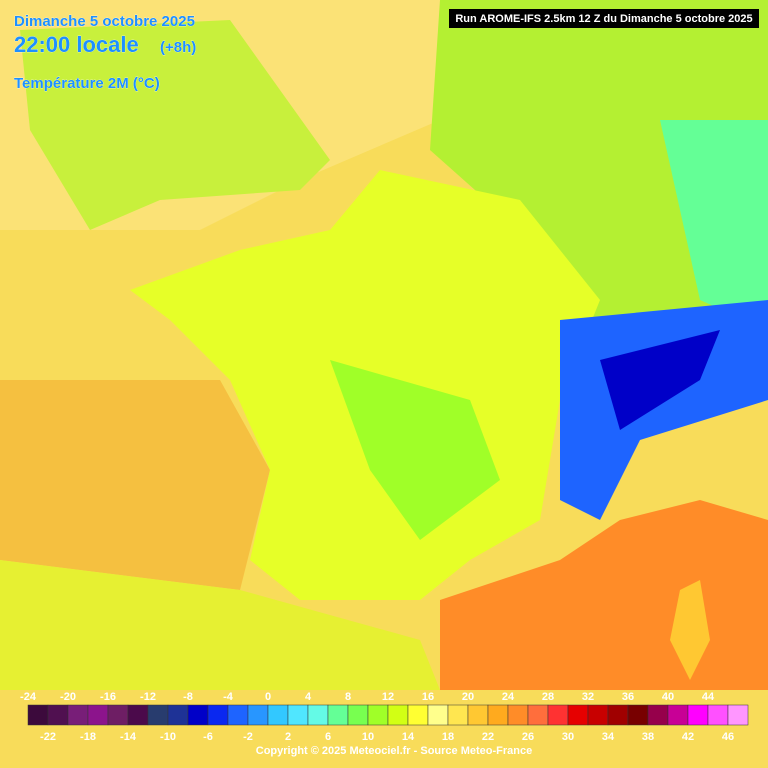 The image size is (768, 768). Describe the element at coordinates (528, 737) in the screenshot. I see `legend-label: 26` at that location.